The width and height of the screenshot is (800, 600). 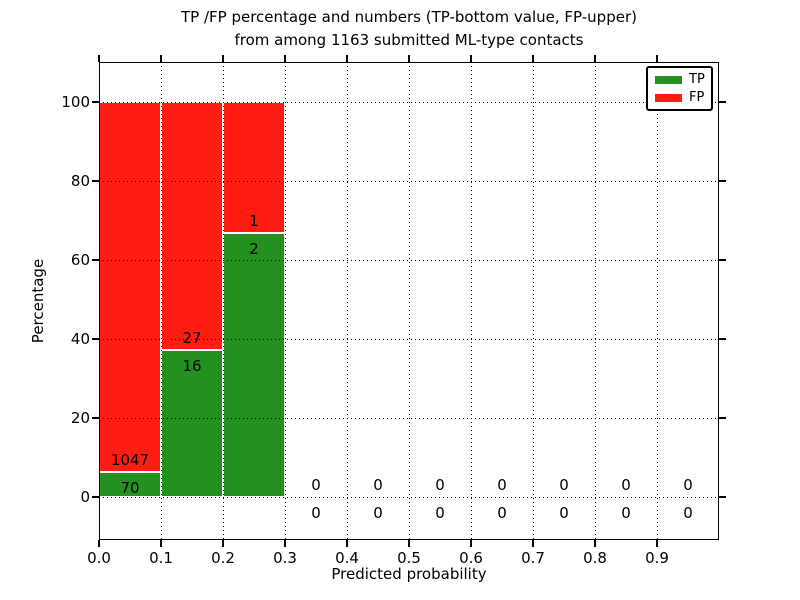 I want to click on x-tick-label-0.0: 0.0, so click(x=99, y=558).